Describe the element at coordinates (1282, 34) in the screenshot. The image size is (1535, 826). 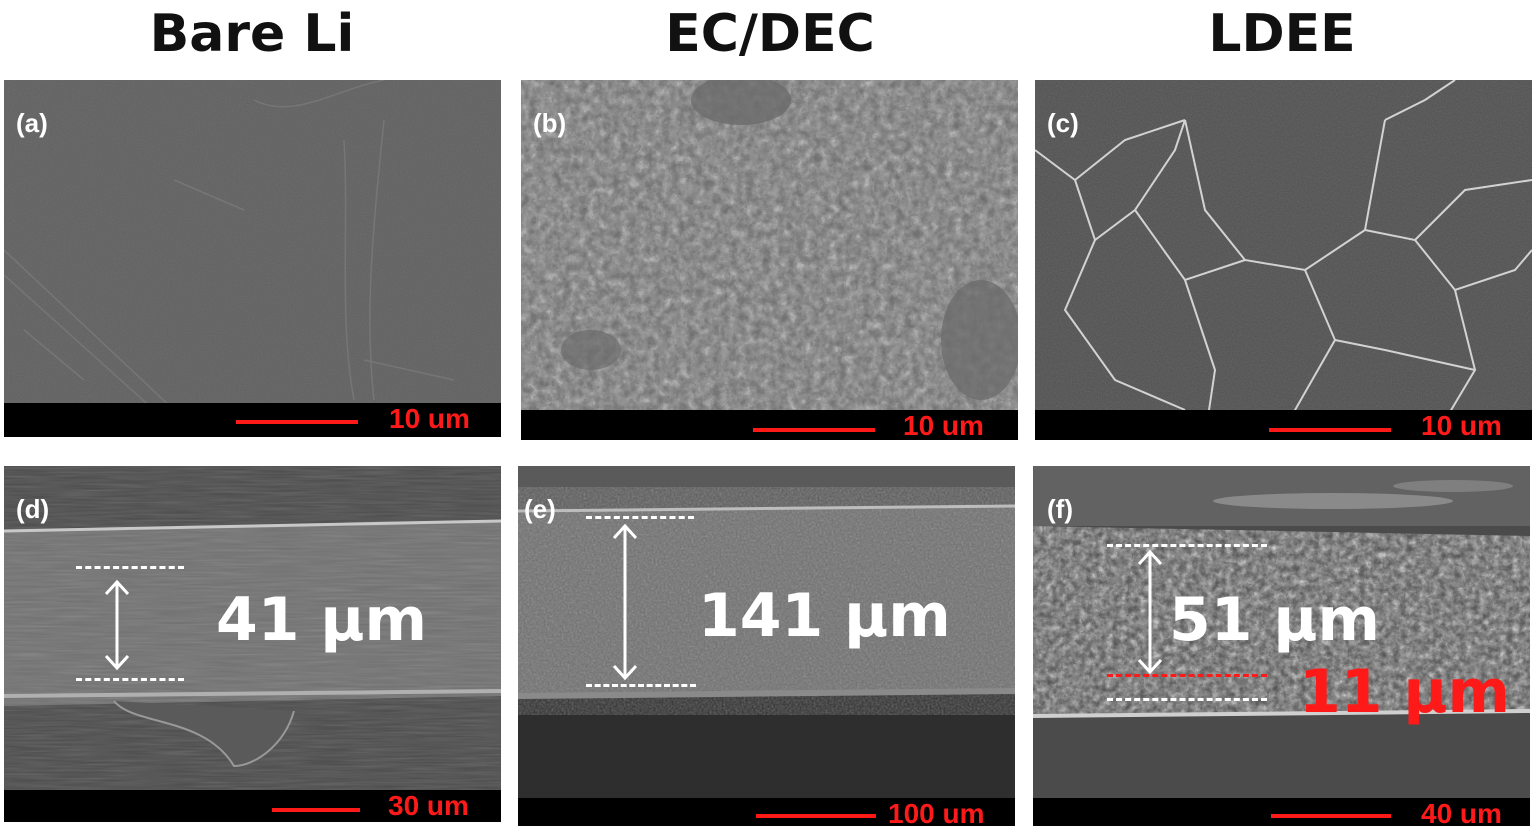
I see `column-title-ldee: LDEE` at that location.